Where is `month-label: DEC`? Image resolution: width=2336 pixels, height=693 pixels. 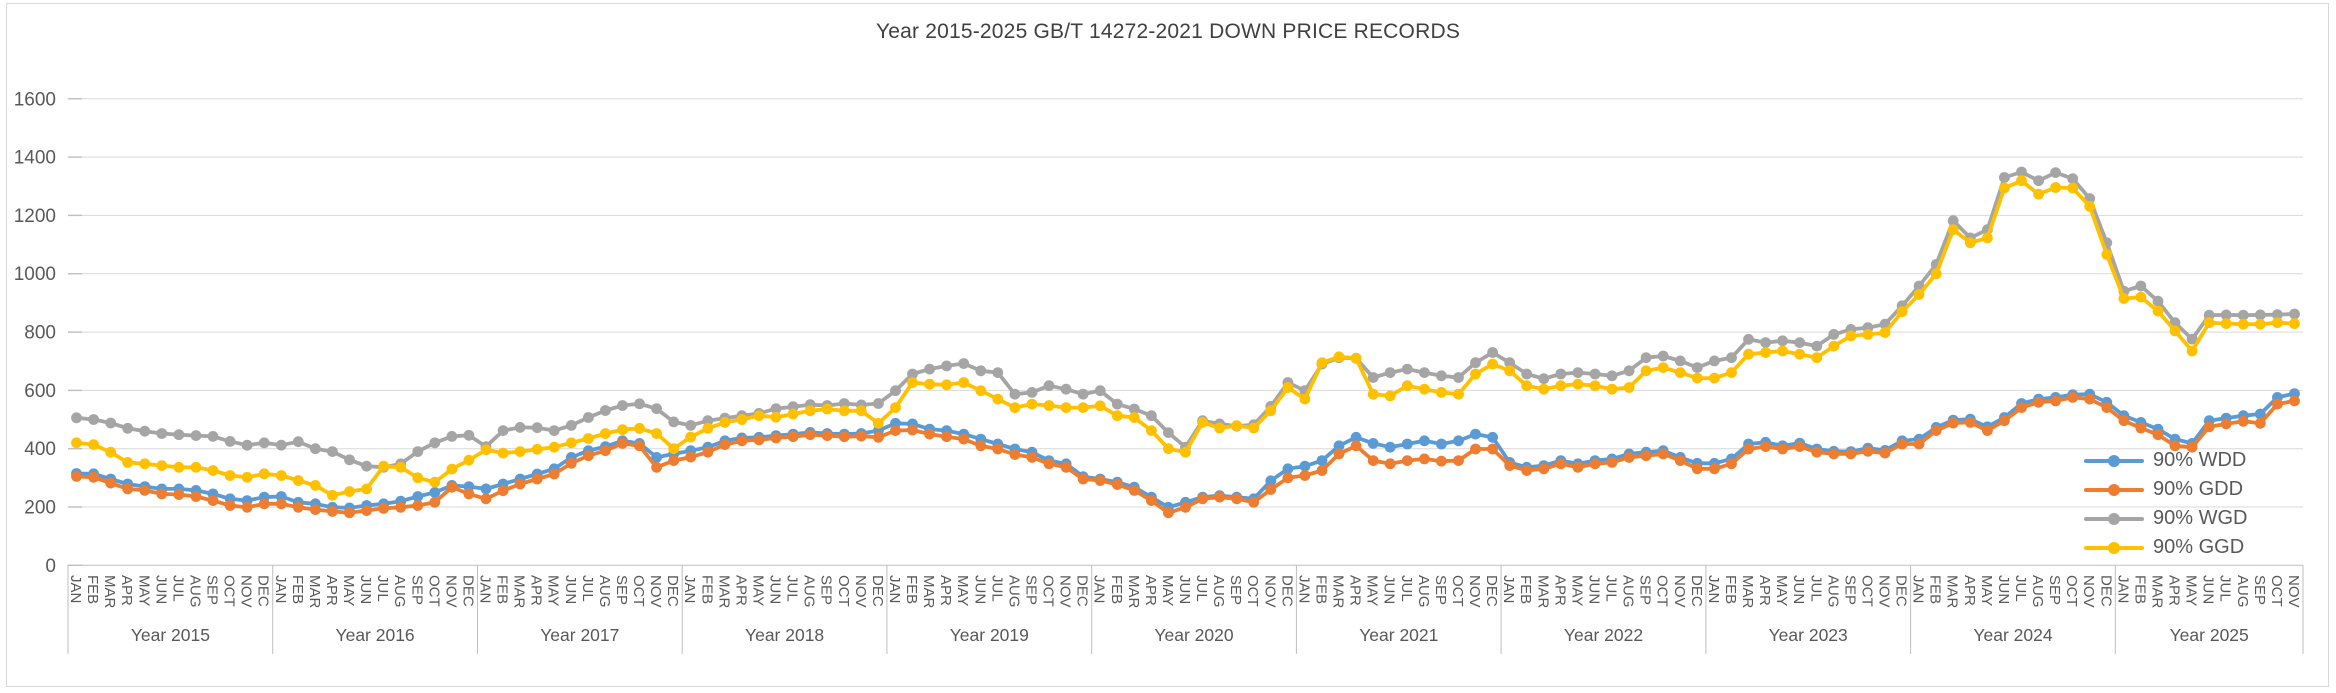
month-label: DEC is located at coordinates (467, 591).